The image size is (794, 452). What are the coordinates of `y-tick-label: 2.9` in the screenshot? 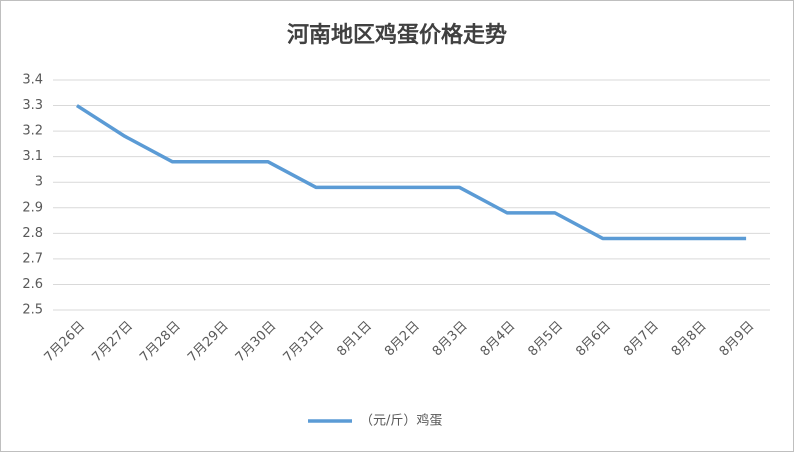 It's located at (32, 207).